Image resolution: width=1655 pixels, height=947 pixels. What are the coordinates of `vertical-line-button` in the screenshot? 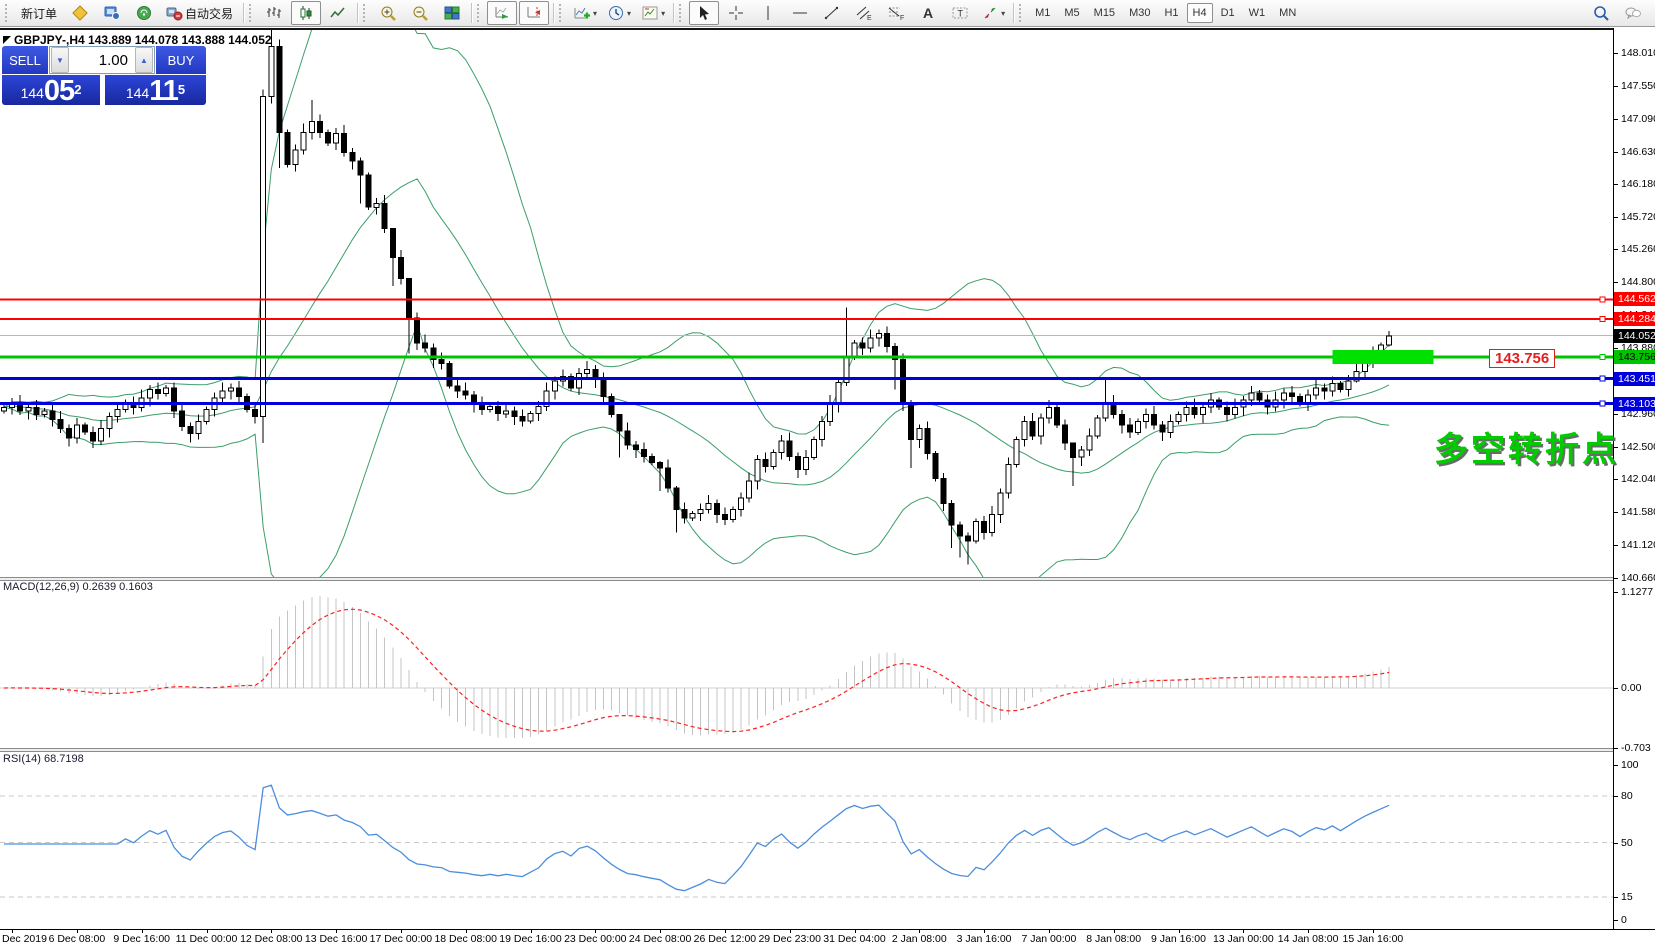 It's located at (768, 13).